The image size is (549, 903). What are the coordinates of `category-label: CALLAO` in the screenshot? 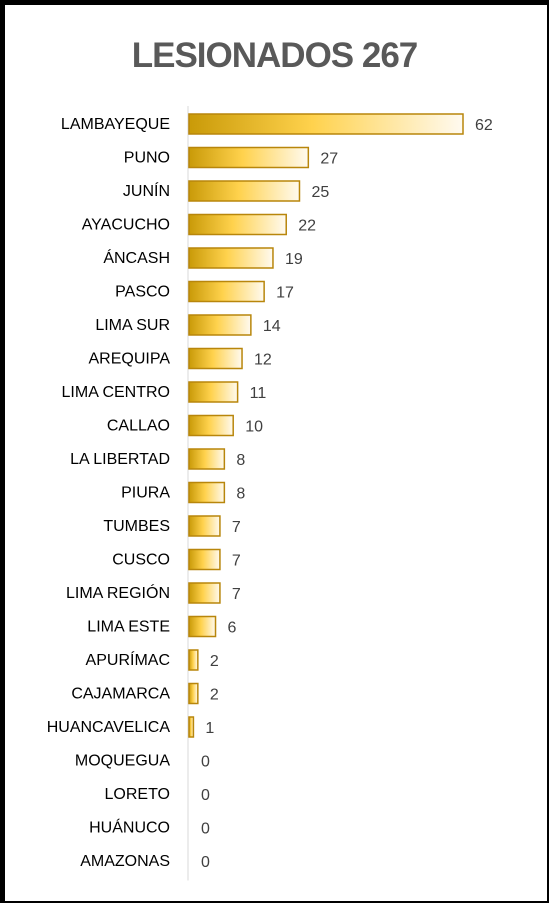 It's located at (138, 426).